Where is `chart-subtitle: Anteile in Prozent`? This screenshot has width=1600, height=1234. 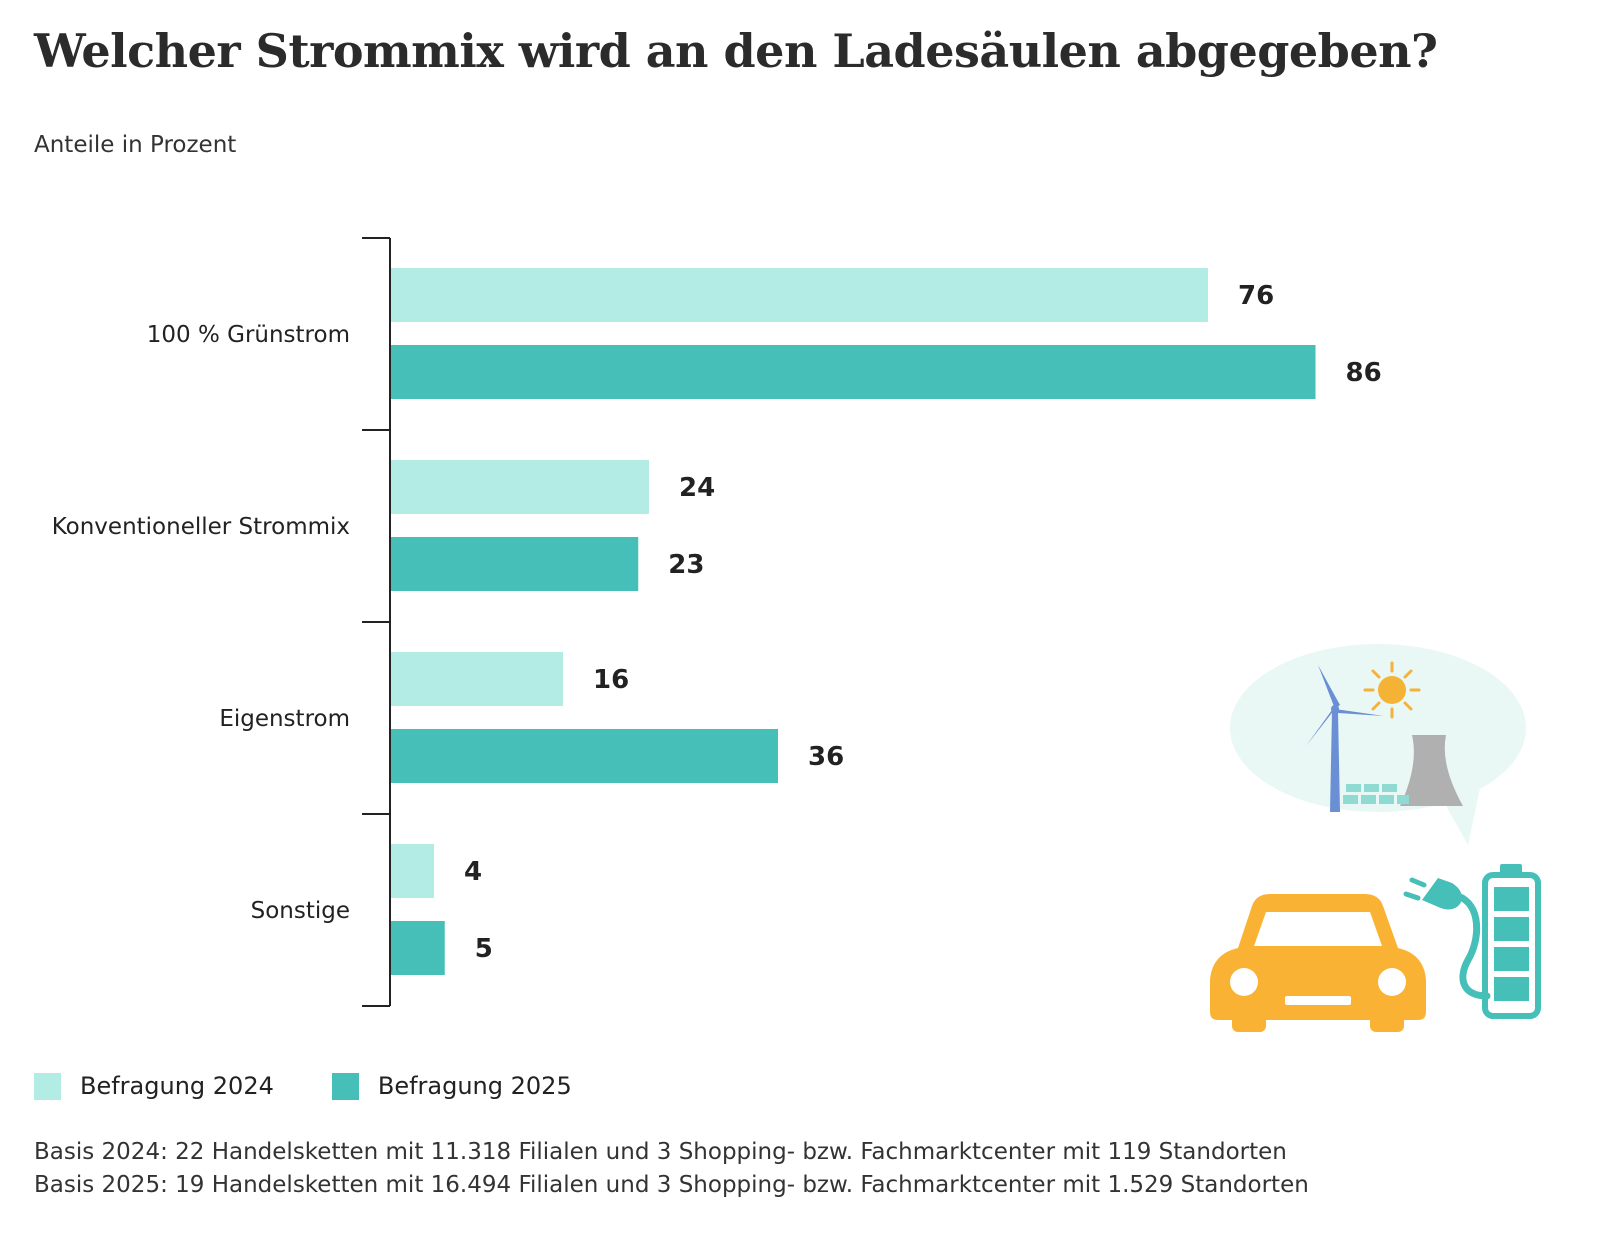
chart-subtitle: Anteile in Prozent is located at coordinates (135, 145).